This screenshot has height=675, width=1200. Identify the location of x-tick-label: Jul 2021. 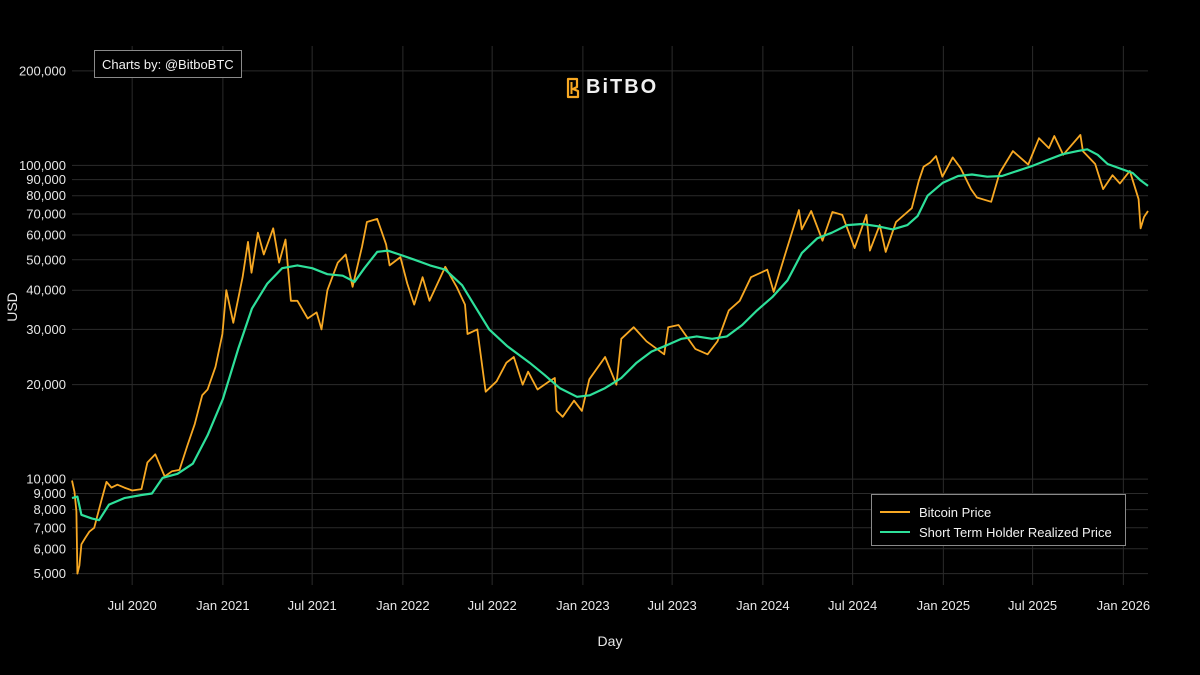
(312, 605).